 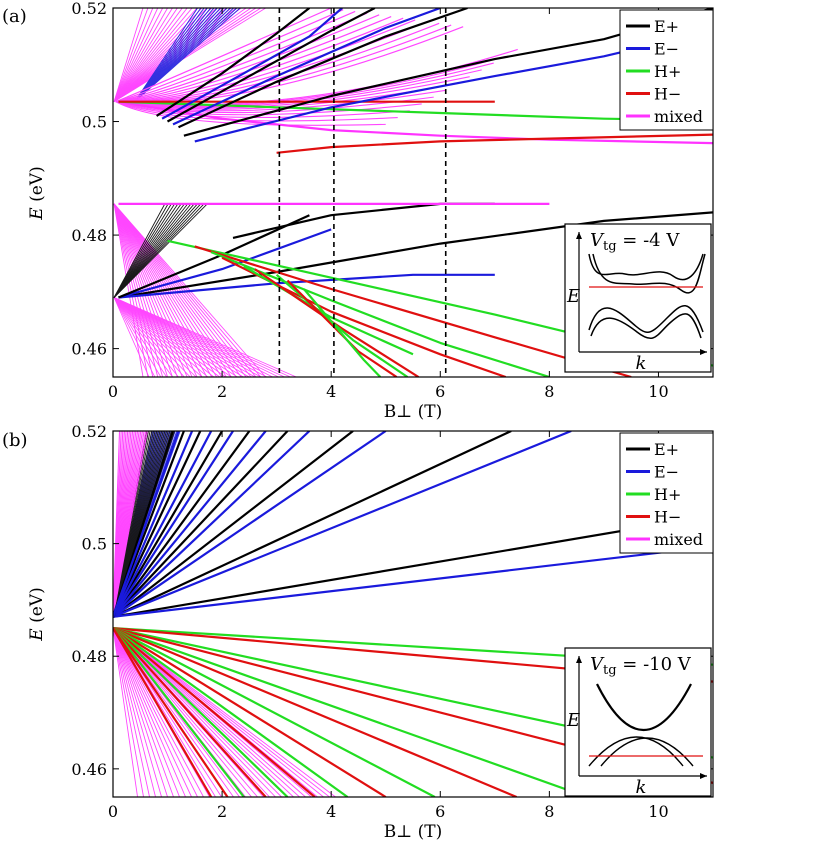 What do you see at coordinates (654, 664) in the screenshot?
I see `inset-title-value: = -10 V` at bounding box center [654, 664].